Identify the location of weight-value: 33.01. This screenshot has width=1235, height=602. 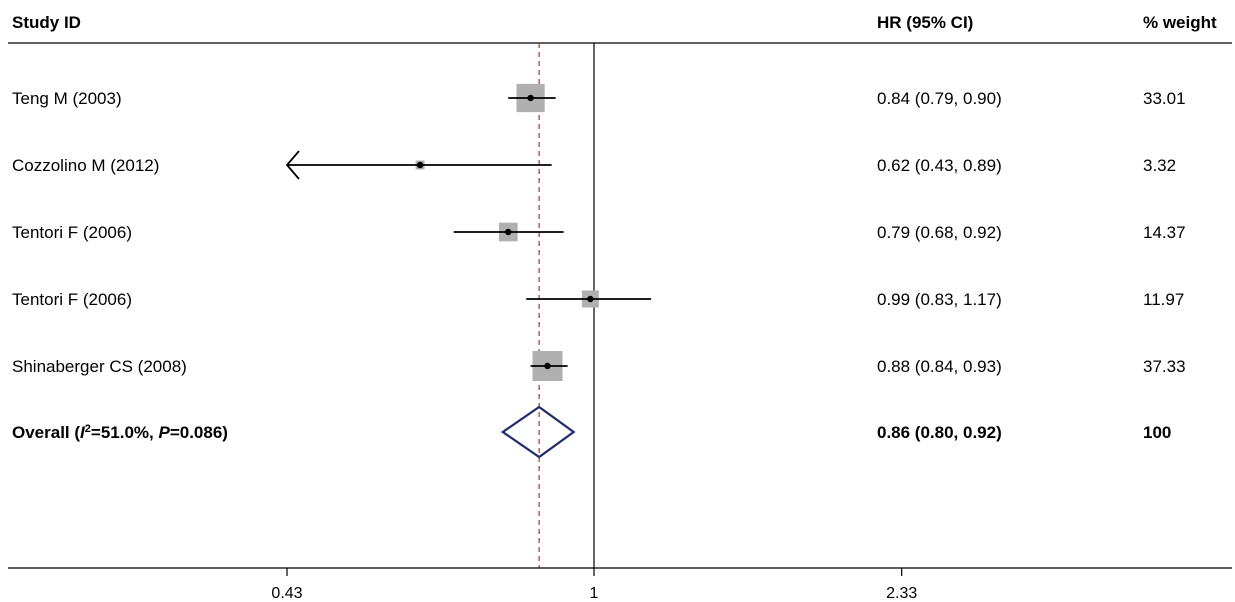
(1164, 98).